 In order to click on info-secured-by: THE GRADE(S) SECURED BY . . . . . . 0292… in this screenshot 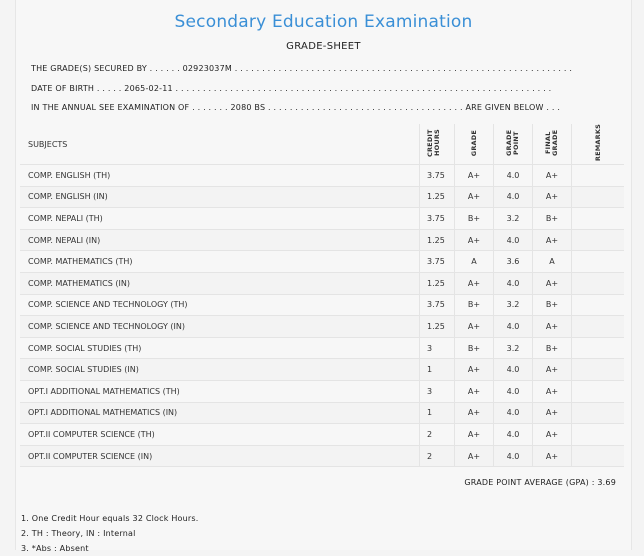, I will do `click(302, 68)`.